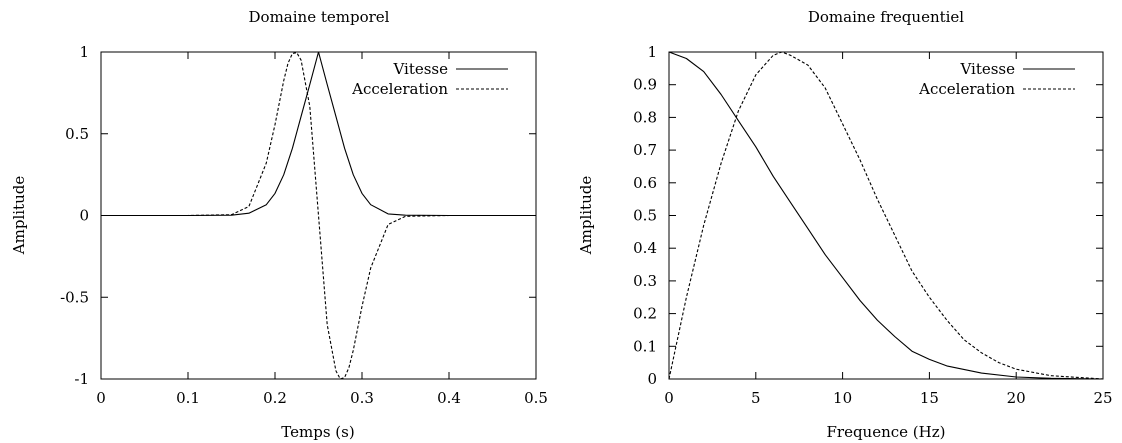 This screenshot has width=1122, height=443. What do you see at coordinates (645, 281) in the screenshot?
I see `y-tick-label: 0.3` at bounding box center [645, 281].